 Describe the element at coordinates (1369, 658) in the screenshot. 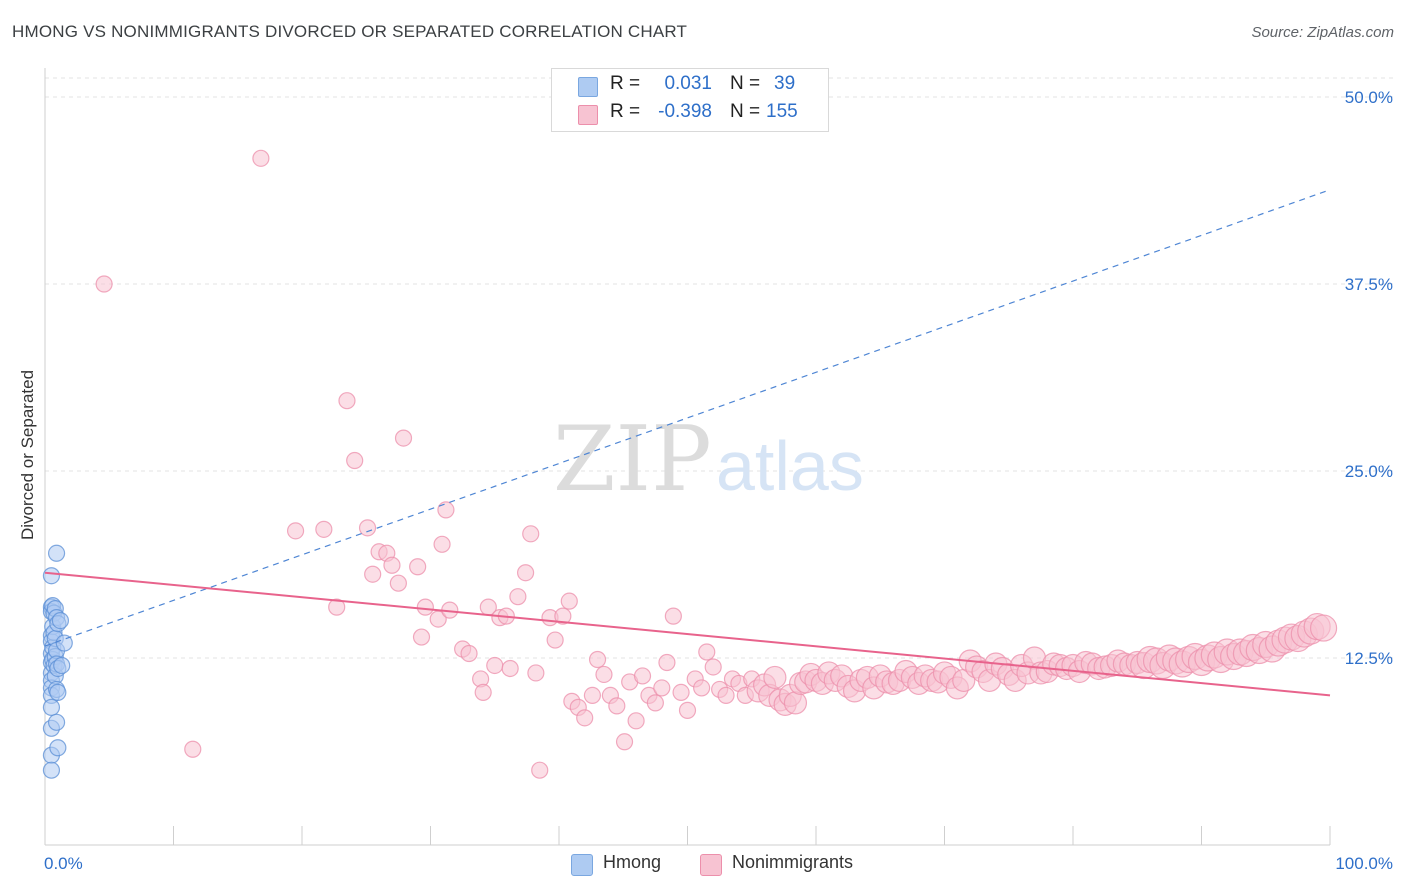

I see `y-tick-label: 12.5%` at that location.